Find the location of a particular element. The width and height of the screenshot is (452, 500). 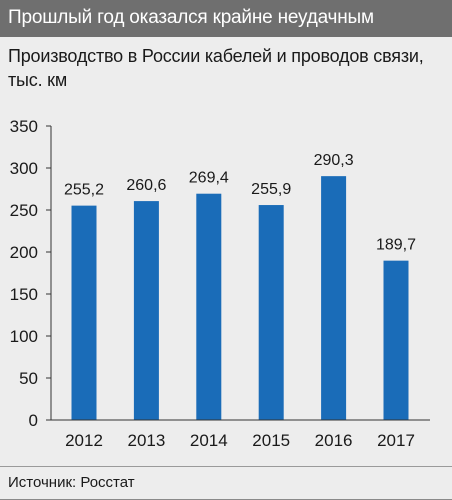

value-label-2015: 255,9 is located at coordinates (271, 189).